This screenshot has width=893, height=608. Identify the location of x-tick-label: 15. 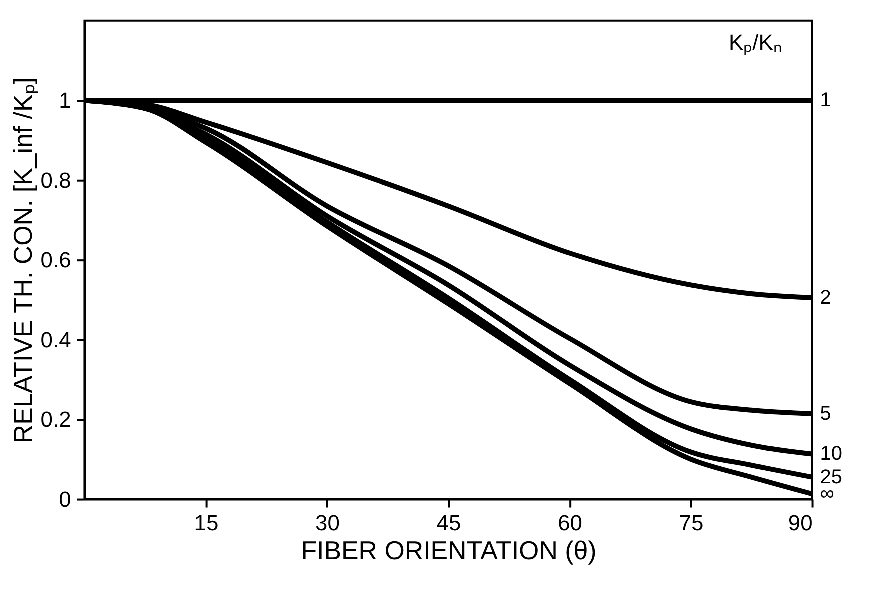
(206, 523).